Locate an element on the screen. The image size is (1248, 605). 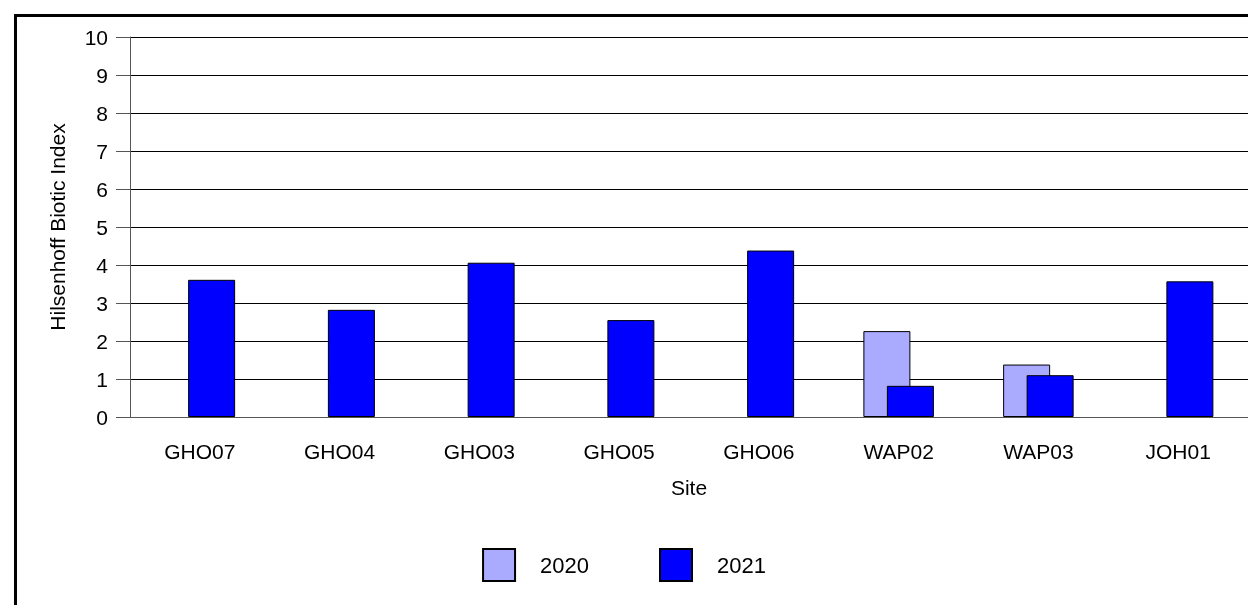
x-tick-label: GHO04 is located at coordinates (340, 451).